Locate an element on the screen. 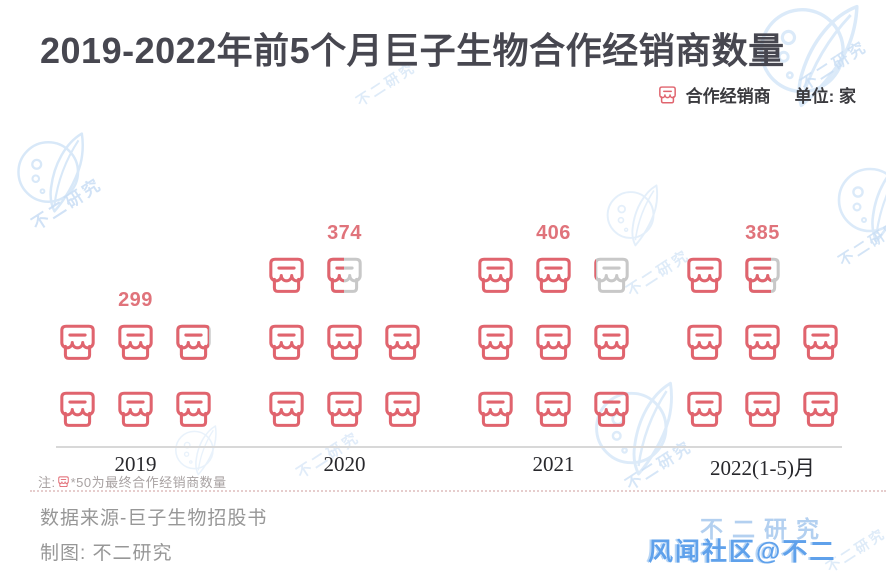 This screenshot has width=886, height=573. storefront-icon-remainder is located at coordinates (611, 274).